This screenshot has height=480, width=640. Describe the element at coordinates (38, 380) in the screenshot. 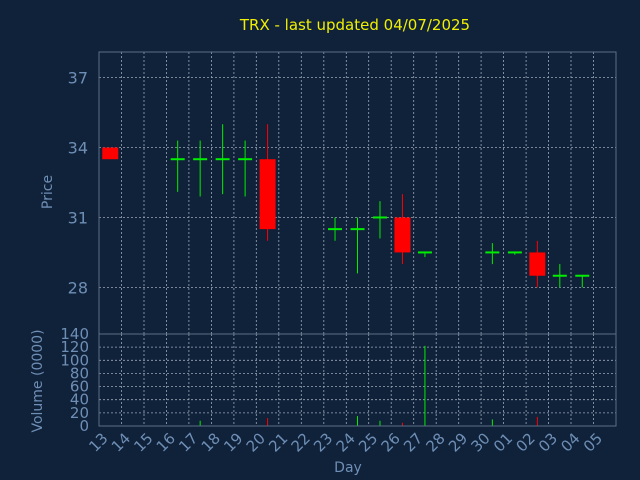

I see `volume-axis-label: Volume (0000)` at that location.